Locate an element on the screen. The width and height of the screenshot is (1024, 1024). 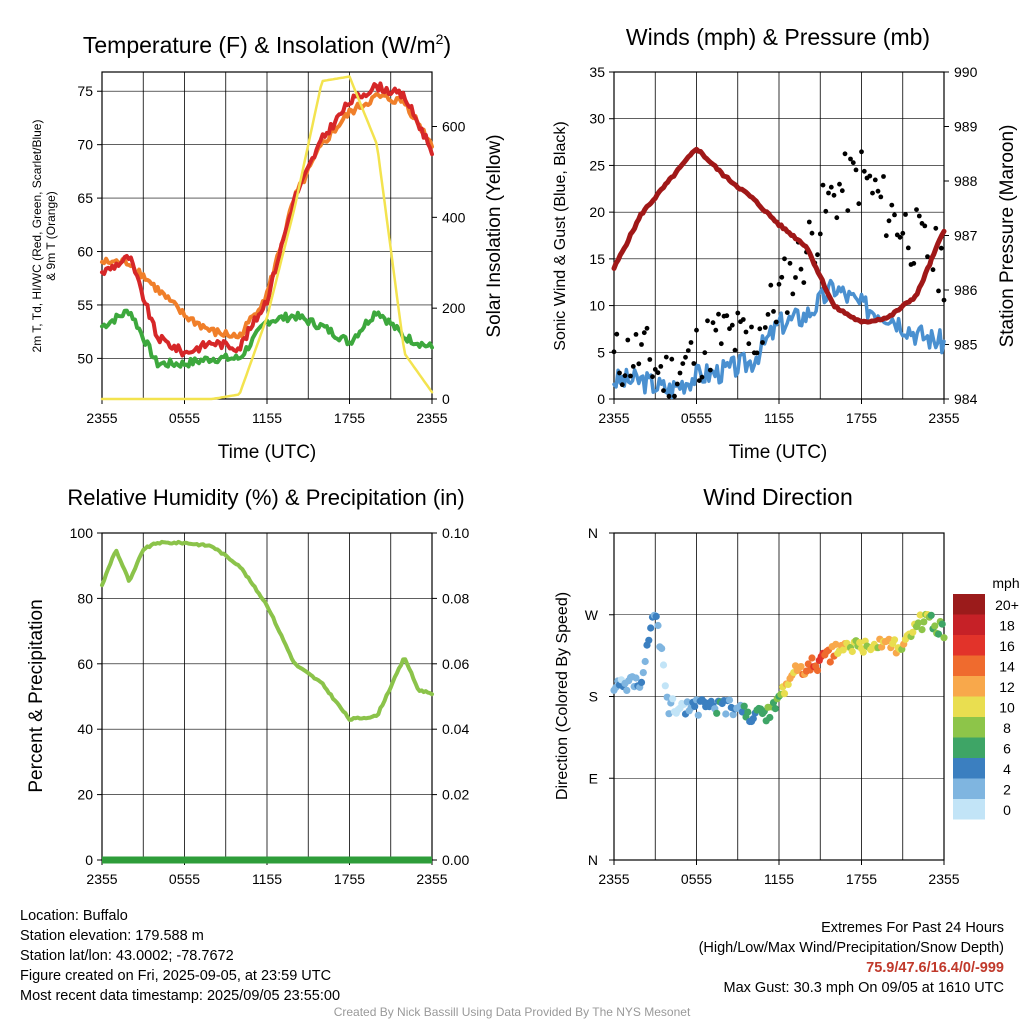
wind-panel-ytick-label: 30 is located at coordinates (597, 119).